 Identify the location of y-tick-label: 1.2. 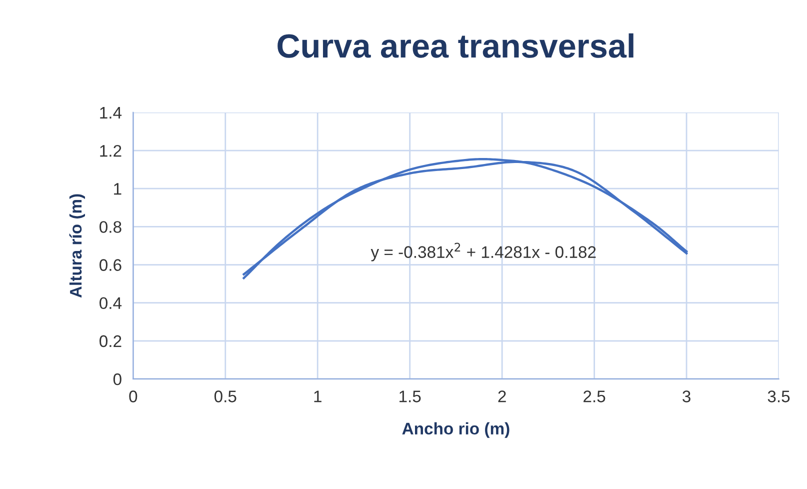
(111, 150).